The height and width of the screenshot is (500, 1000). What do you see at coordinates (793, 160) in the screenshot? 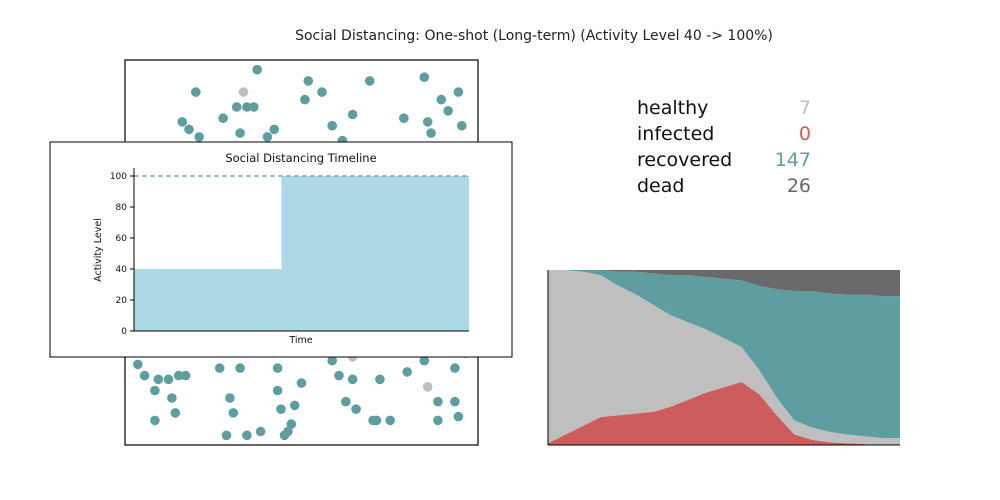
I see `stat-value-recovered: 147` at bounding box center [793, 160].